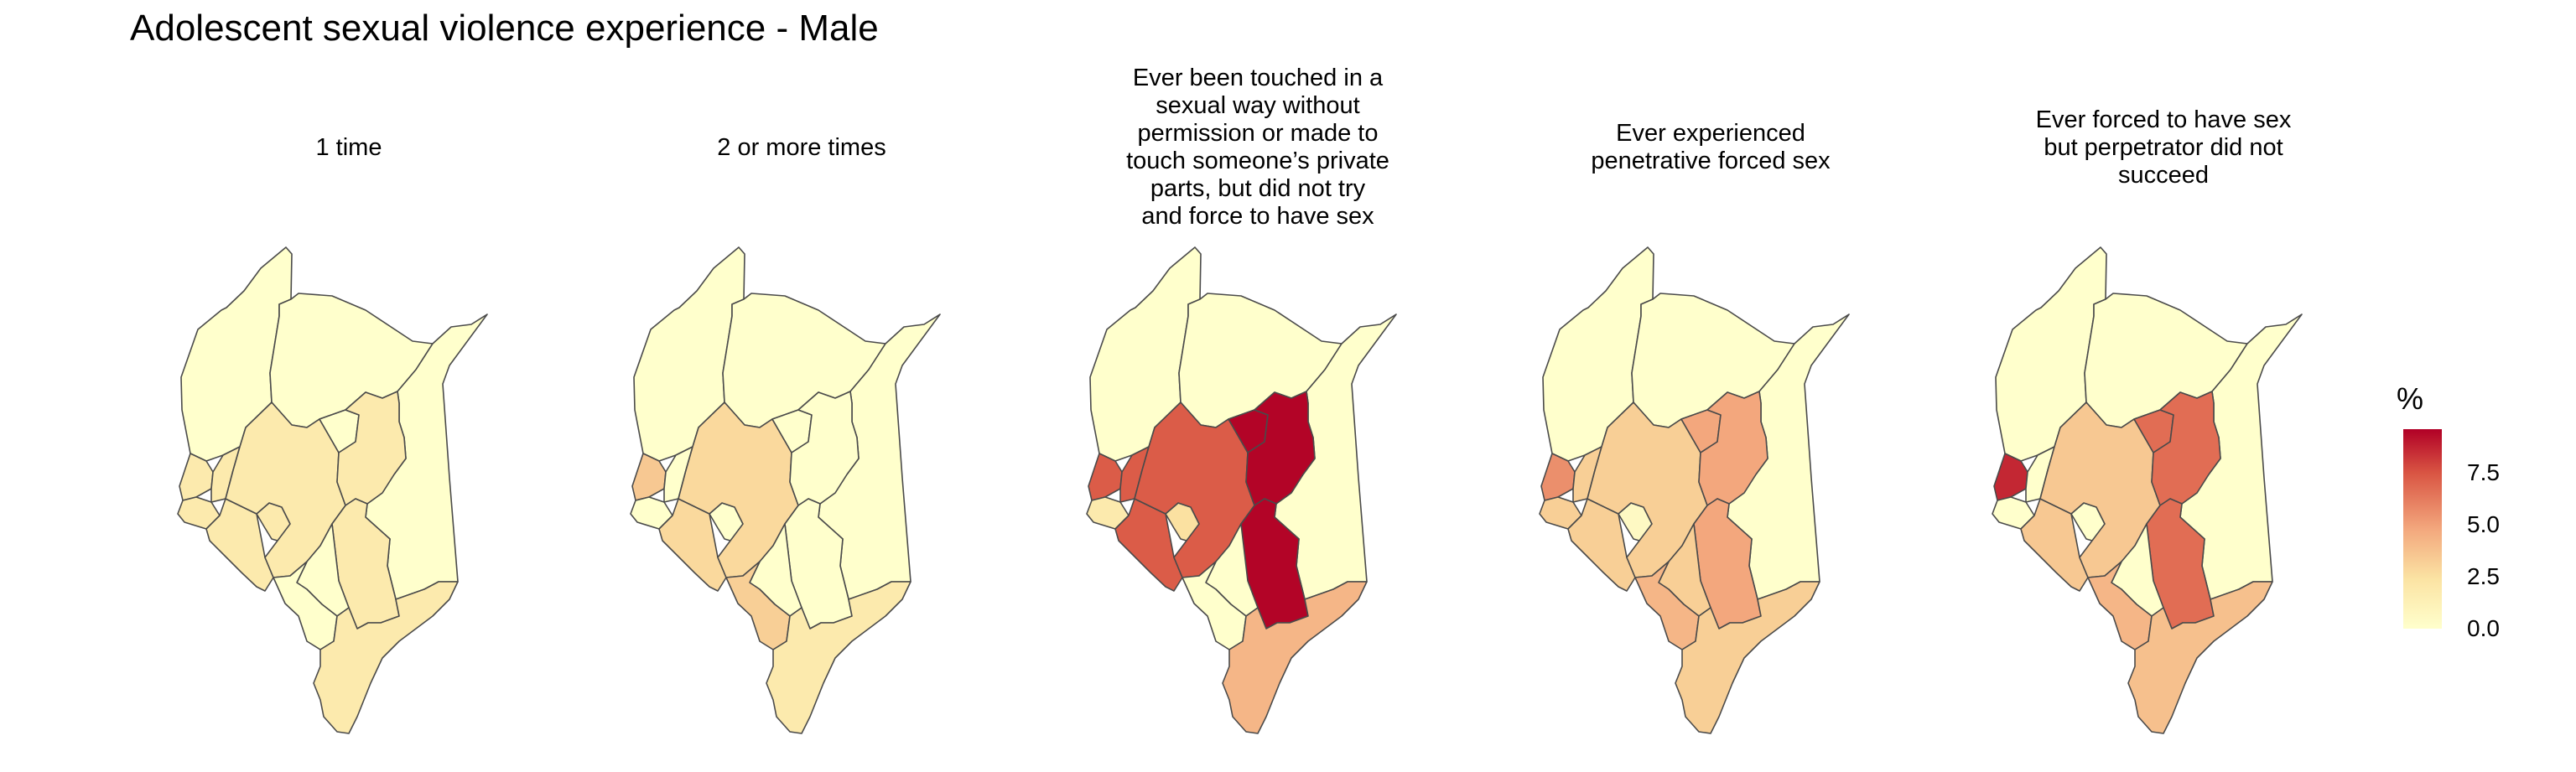 This screenshot has width=2576, height=772. Describe the element at coordinates (2410, 399) in the screenshot. I see `legend-title: %` at that location.